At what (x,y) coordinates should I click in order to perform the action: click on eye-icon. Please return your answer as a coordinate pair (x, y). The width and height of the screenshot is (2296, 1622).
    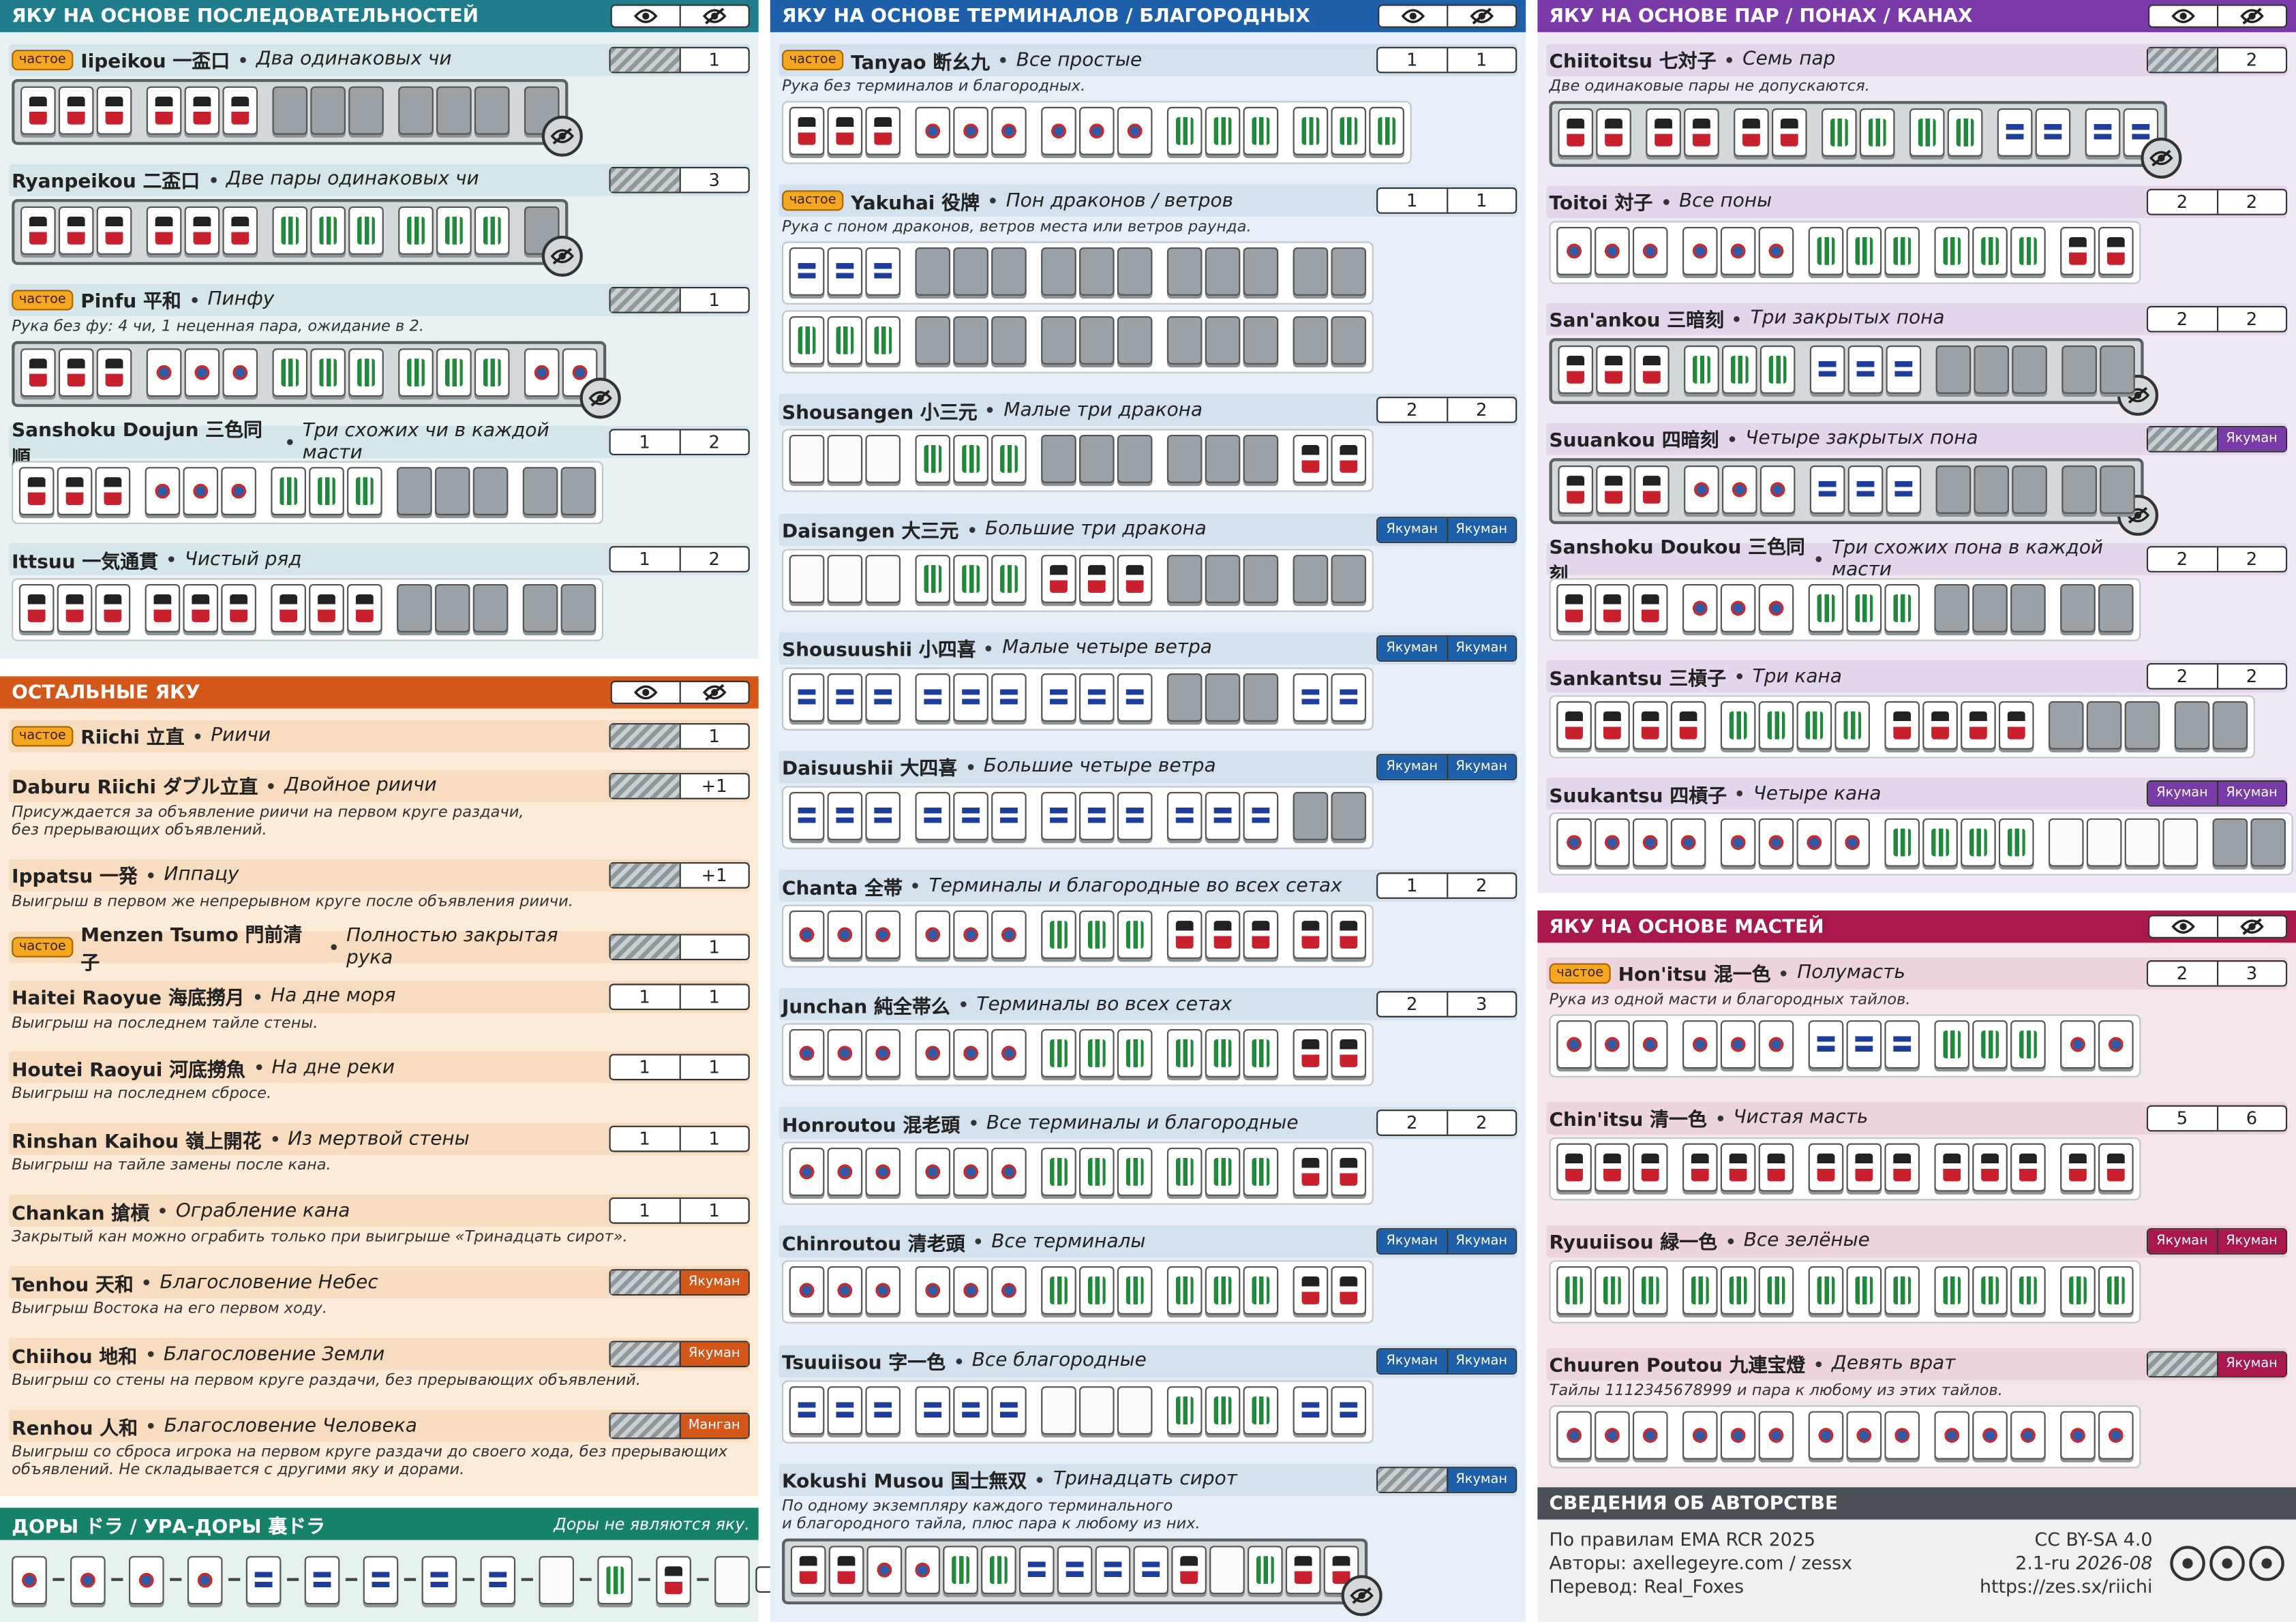
    Looking at the image, I should click on (1413, 16).